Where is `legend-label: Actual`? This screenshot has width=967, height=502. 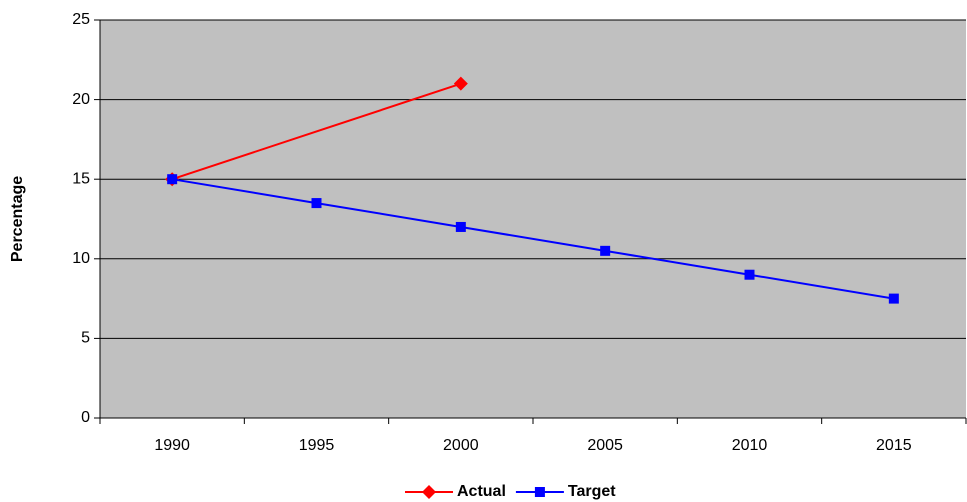 legend-label: Actual is located at coordinates (481, 491).